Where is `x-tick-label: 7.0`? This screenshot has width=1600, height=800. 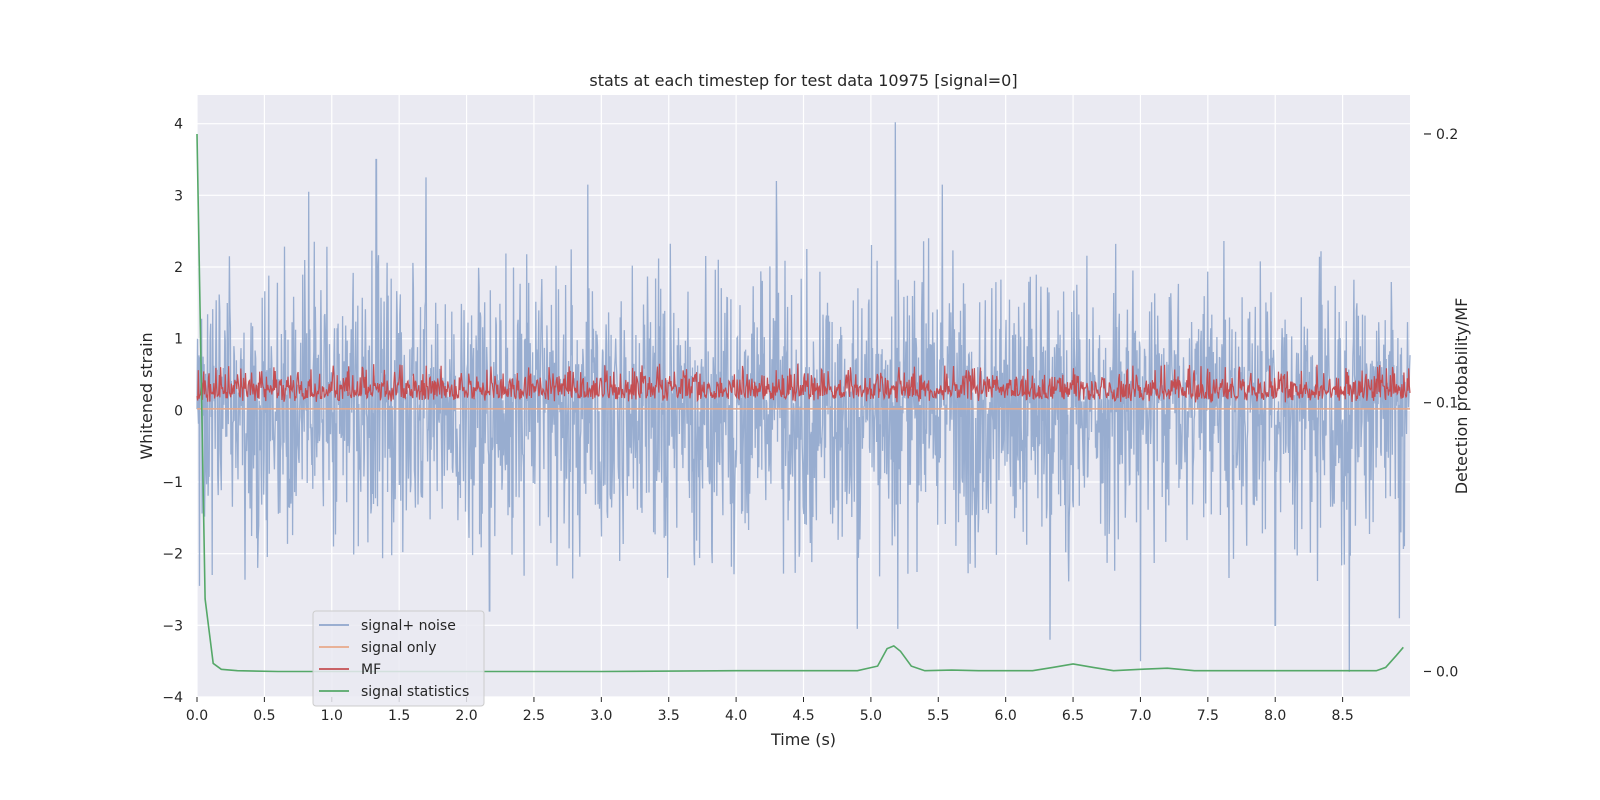
x-tick-label: 7.0 is located at coordinates (1140, 716).